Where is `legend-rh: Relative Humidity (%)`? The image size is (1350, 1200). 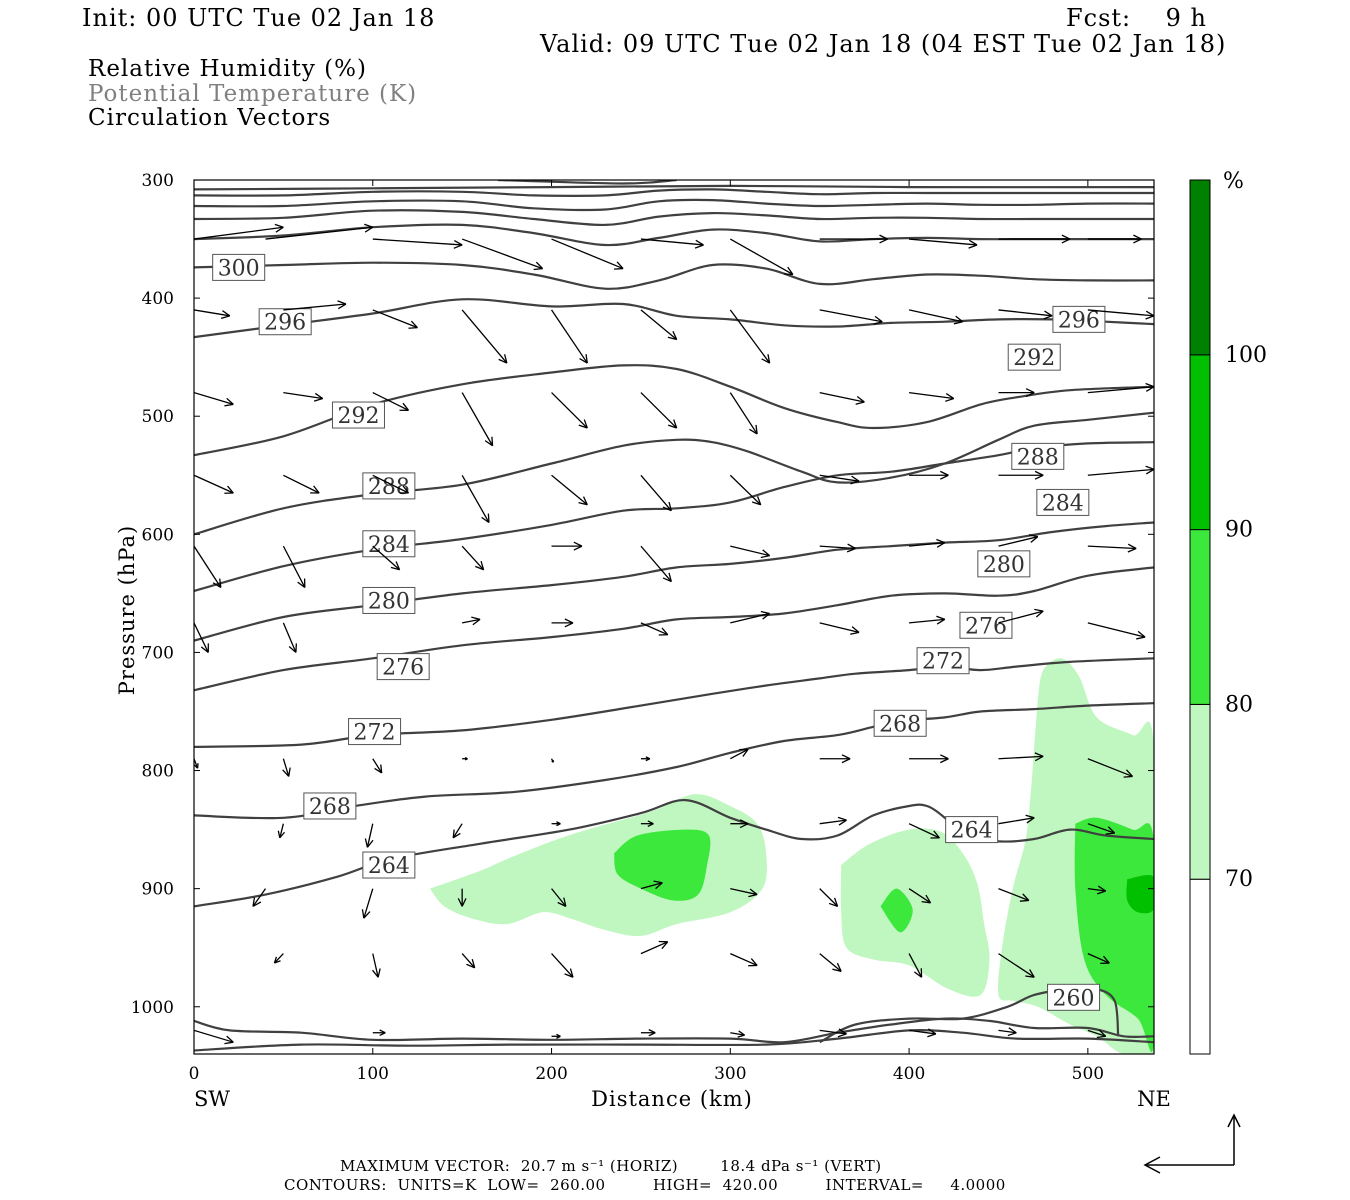
legend-rh: Relative Humidity (%) is located at coordinates (227, 69).